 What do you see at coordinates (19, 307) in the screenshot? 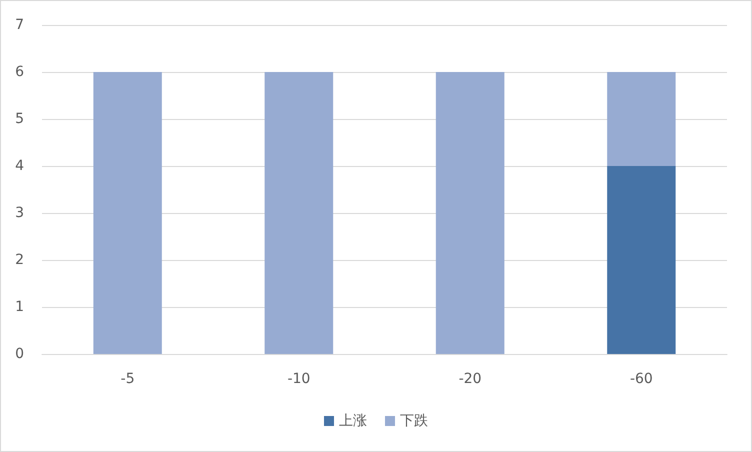
I see `y-tick-label: 1` at bounding box center [19, 307].